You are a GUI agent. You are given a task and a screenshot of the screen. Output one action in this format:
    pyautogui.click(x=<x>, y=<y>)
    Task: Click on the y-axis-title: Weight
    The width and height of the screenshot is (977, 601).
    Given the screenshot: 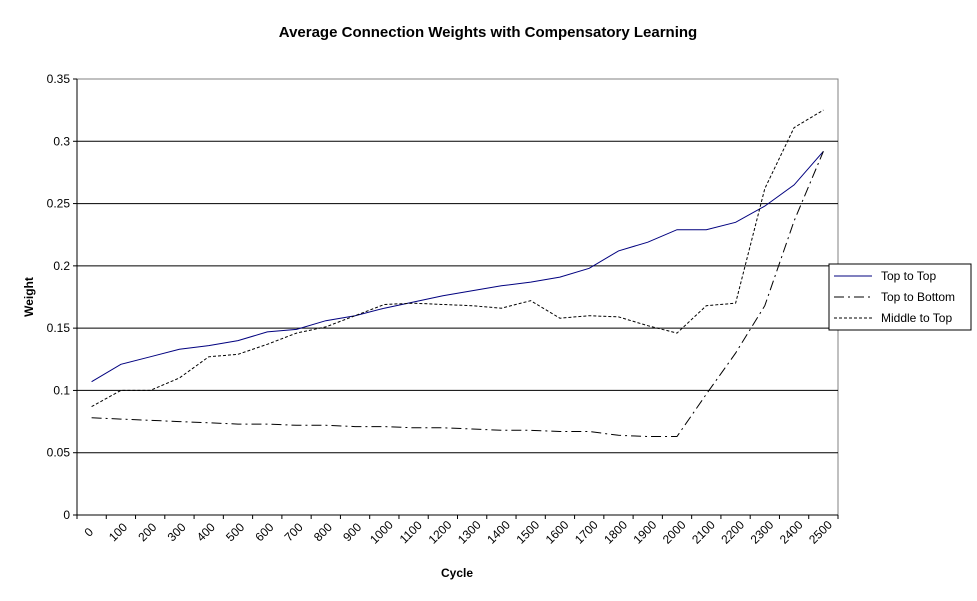 What is the action you would take?
    pyautogui.click(x=29, y=297)
    